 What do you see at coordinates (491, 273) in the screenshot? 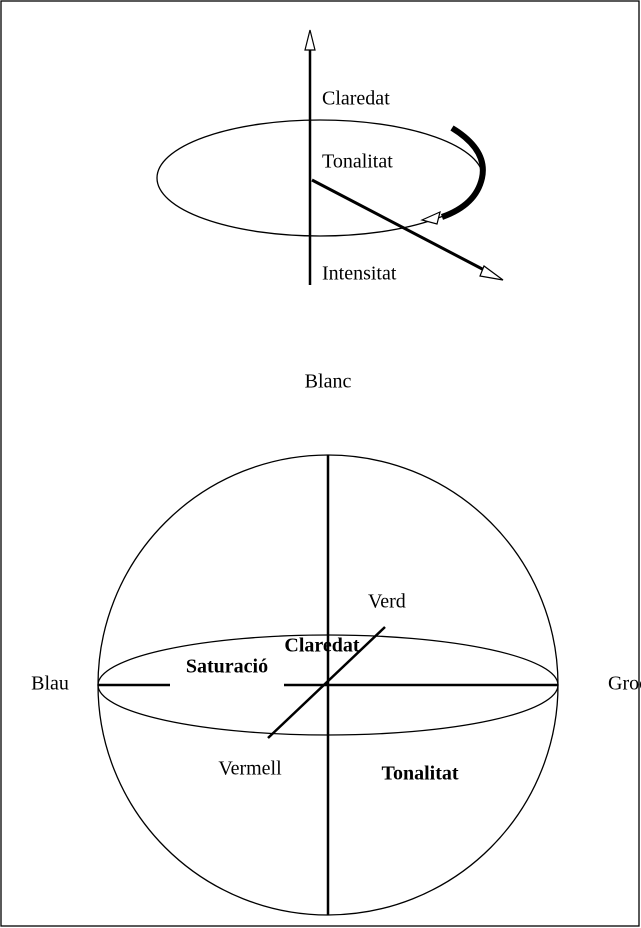
I see `intensity-arrow` at bounding box center [491, 273].